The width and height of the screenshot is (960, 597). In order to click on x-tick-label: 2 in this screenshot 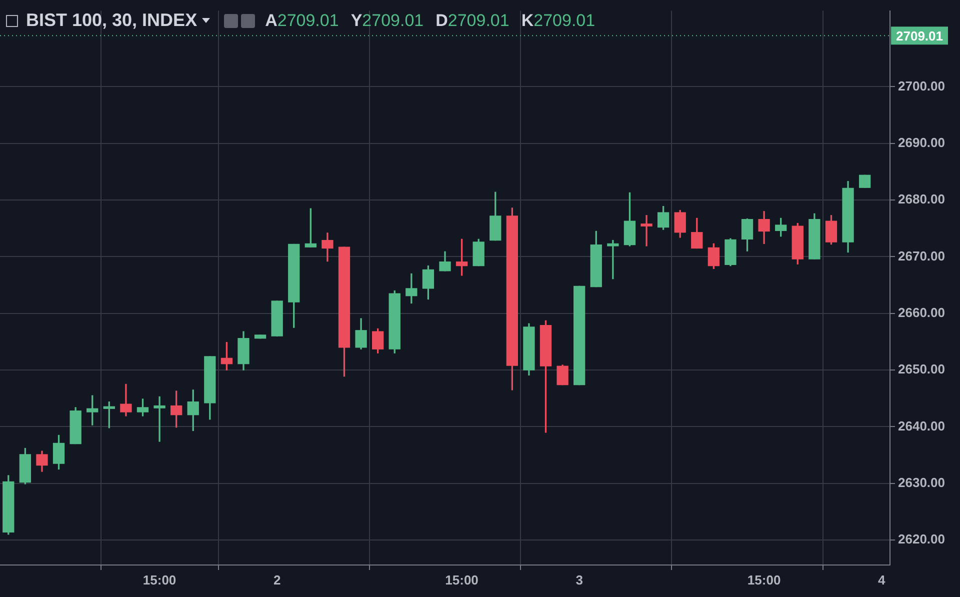, I will do `click(277, 580)`.